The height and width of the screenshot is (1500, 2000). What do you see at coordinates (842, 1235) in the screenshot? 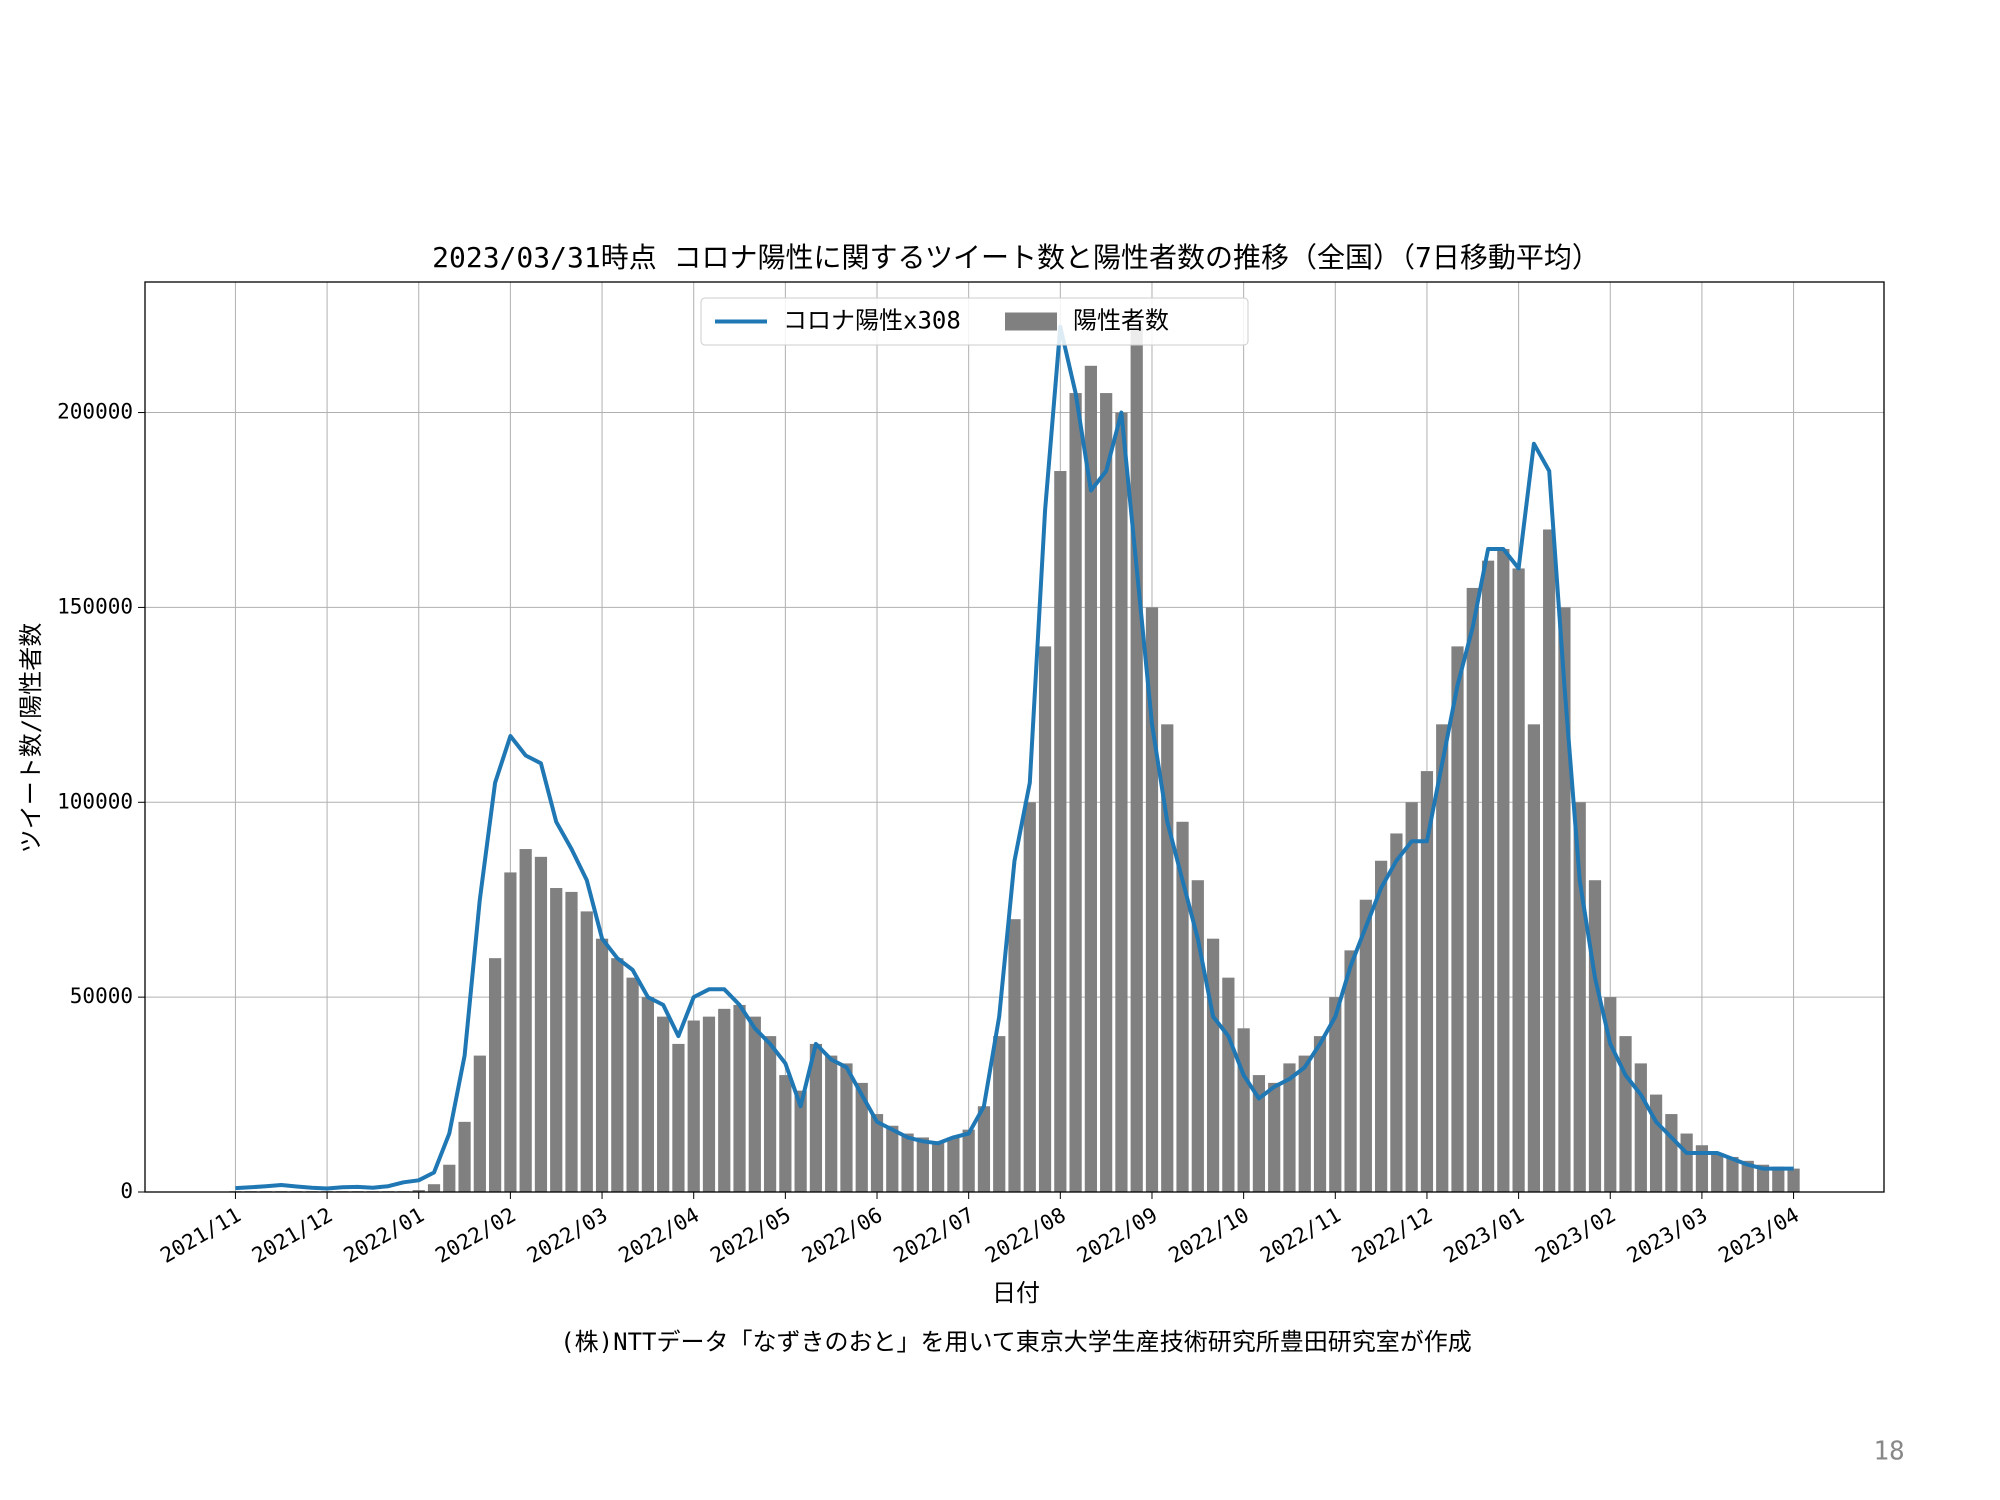
I see `x-tick-label: 2022/06` at bounding box center [842, 1235].